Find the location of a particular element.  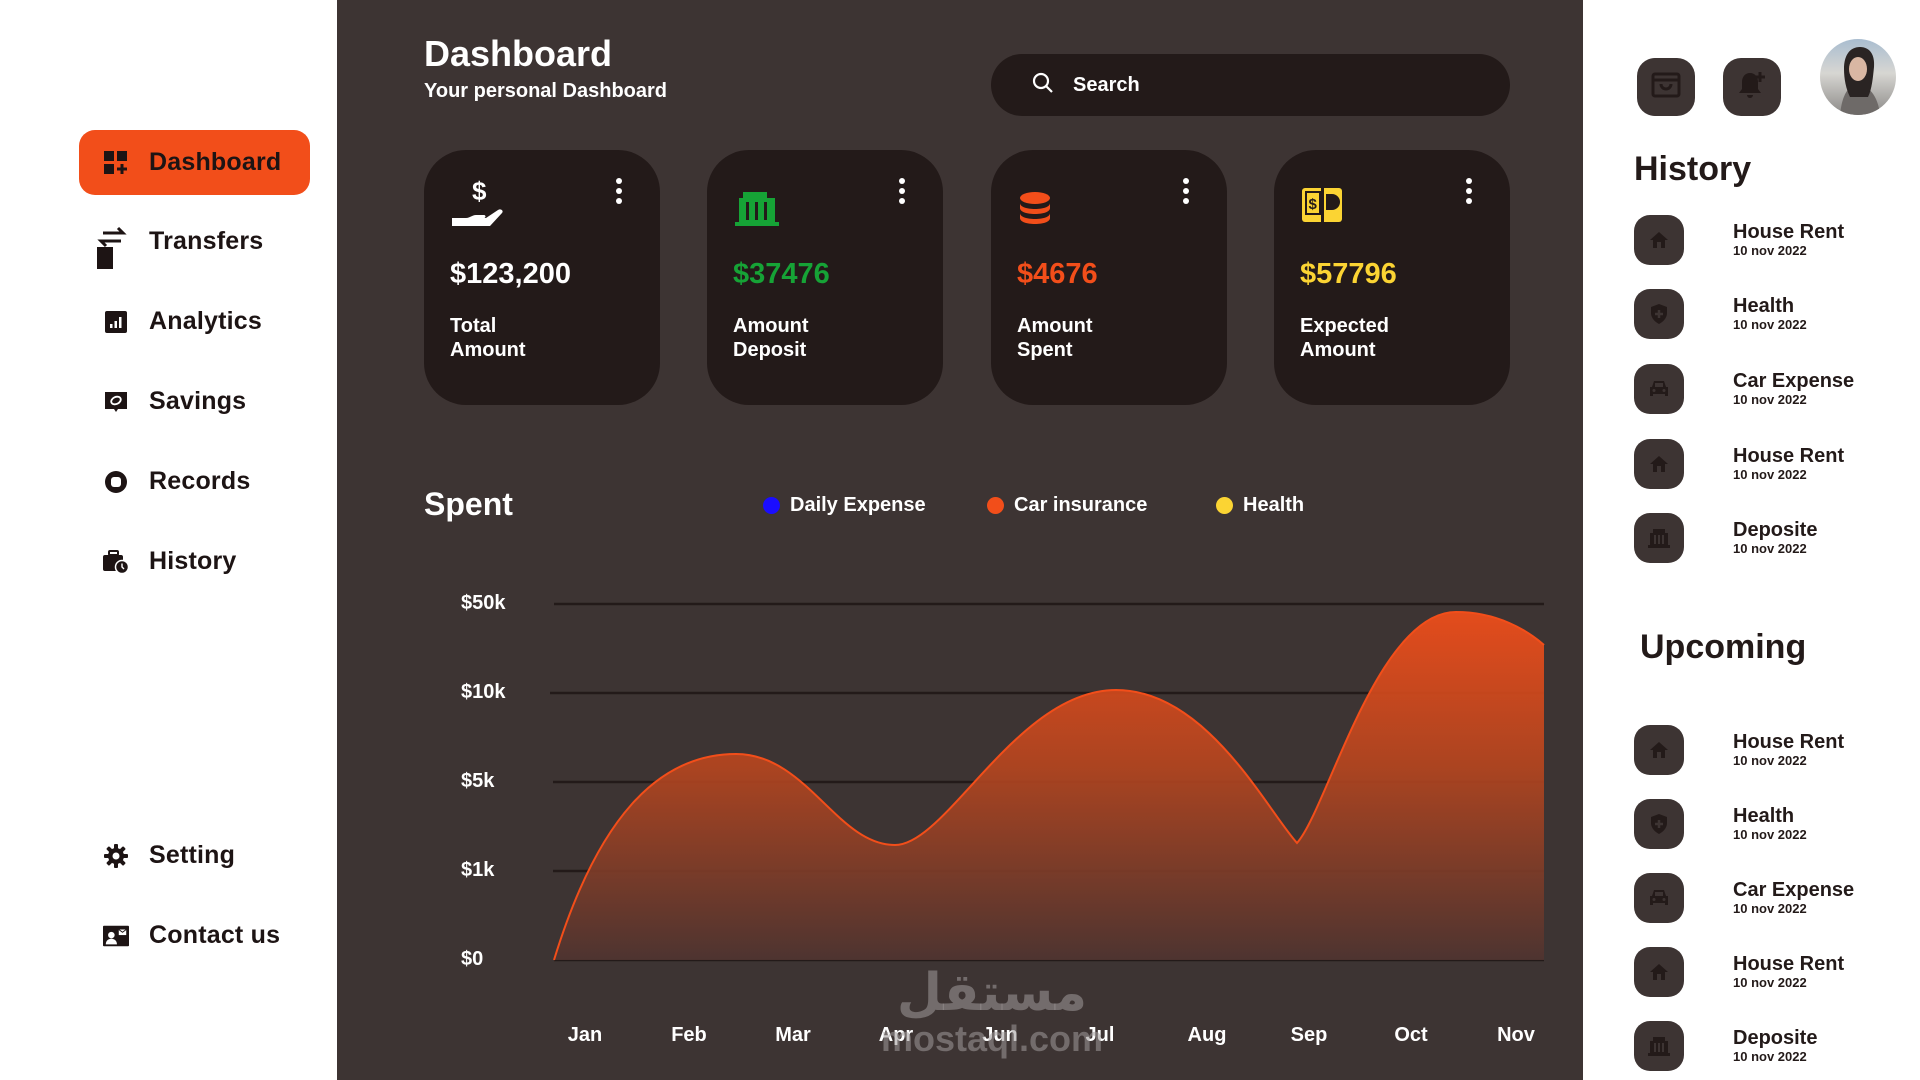

sidebar-item-label: Analytics is located at coordinates (205, 321).